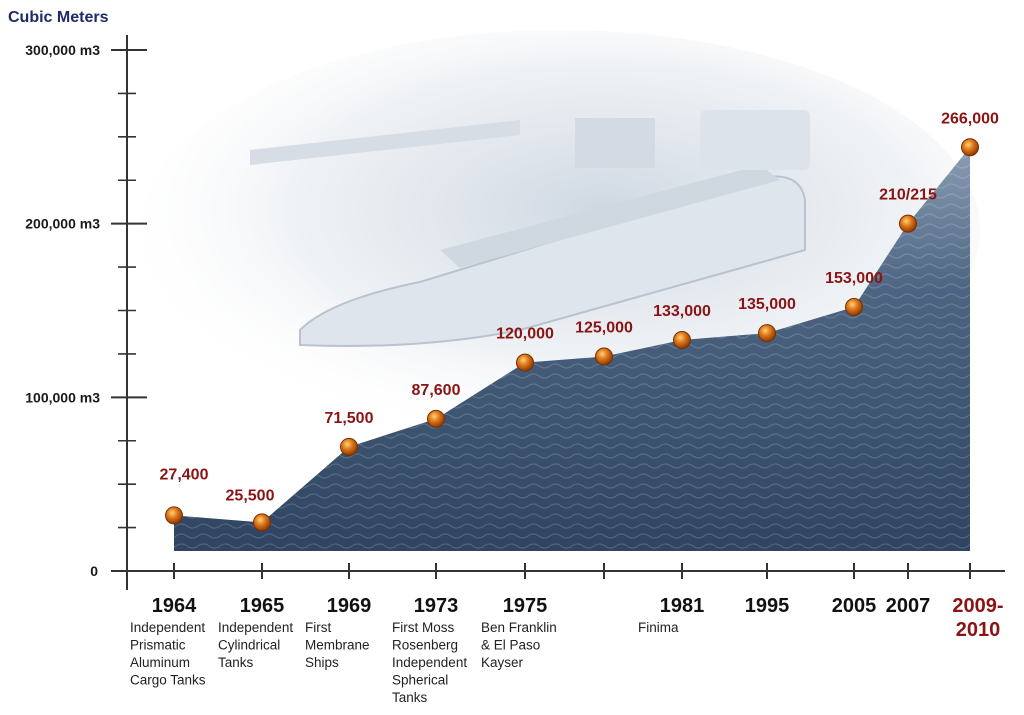 The image size is (1024, 715). I want to click on milestone-description: Ben Franklin, so click(519, 627).